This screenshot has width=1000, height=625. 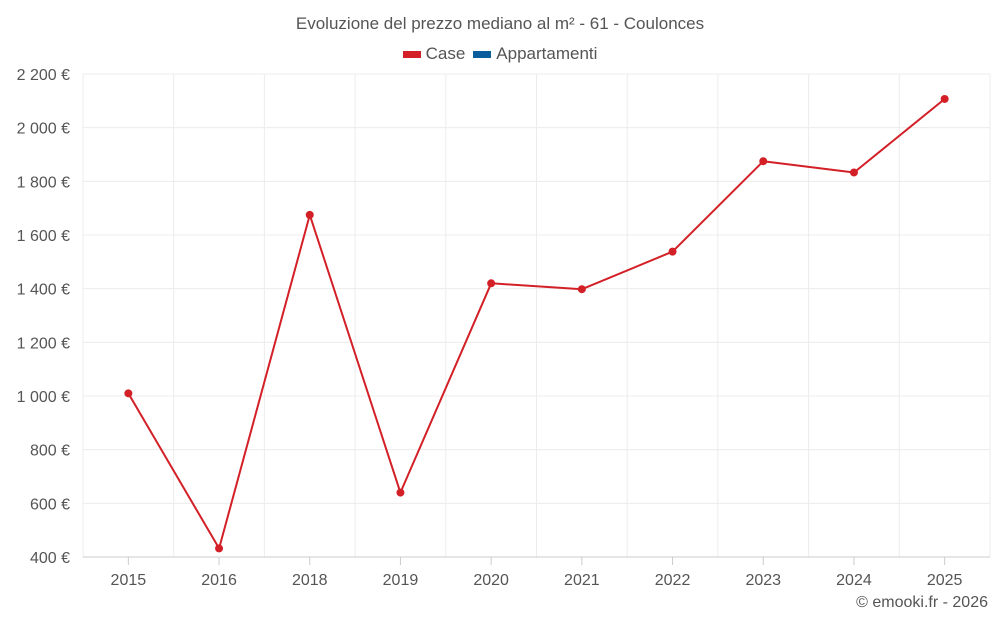 What do you see at coordinates (582, 580) in the screenshot?
I see `x-tick-label: 2021` at bounding box center [582, 580].